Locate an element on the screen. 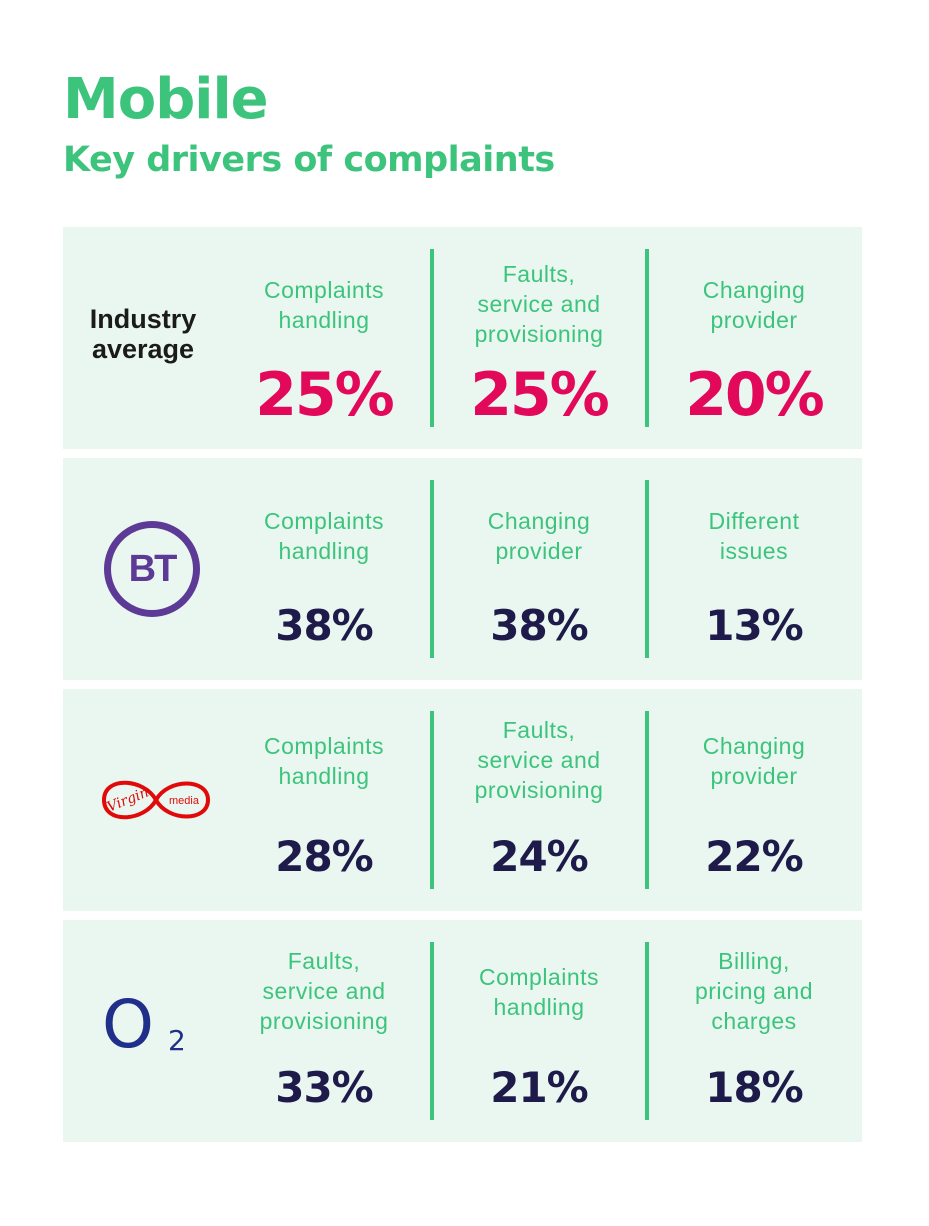 This screenshot has width=929, height=1226. o2-logo: O 2 is located at coordinates (152, 1028).